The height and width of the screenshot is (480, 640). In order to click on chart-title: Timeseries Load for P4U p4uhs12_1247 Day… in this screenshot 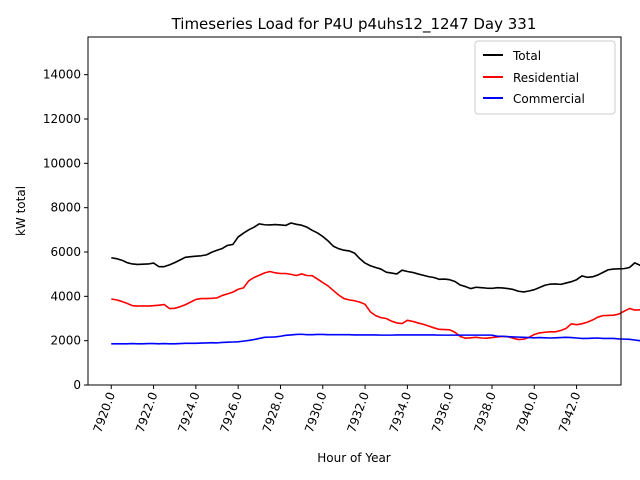, I will do `click(354, 24)`.